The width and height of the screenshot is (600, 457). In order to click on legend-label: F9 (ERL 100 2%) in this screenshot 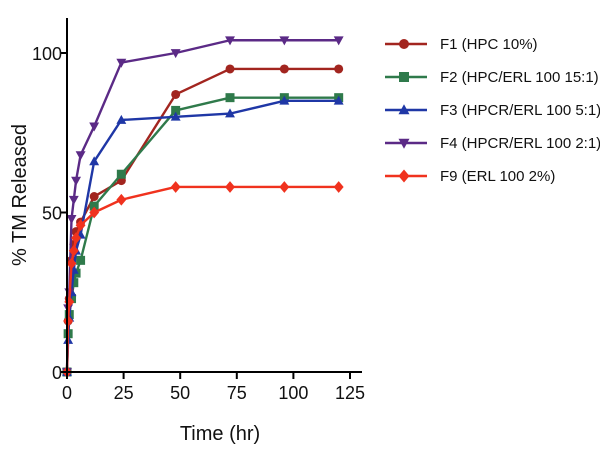, I will do `click(497, 176)`.